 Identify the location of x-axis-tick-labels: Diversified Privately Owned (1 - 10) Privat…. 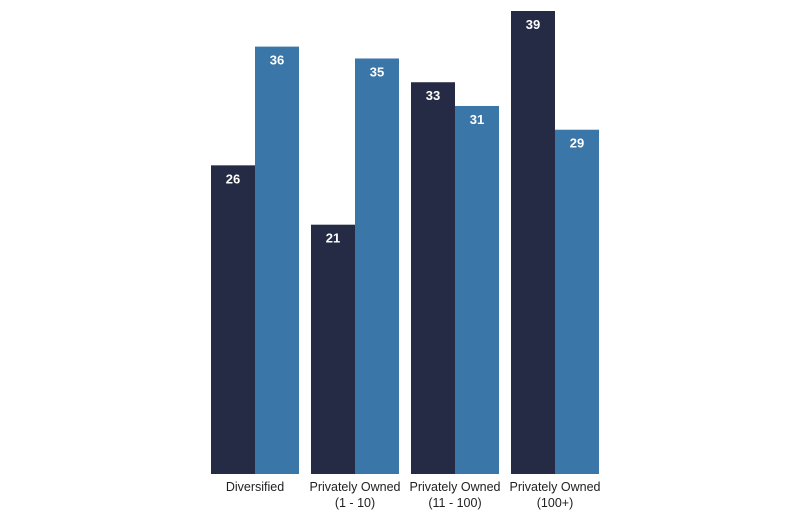
(413, 495).